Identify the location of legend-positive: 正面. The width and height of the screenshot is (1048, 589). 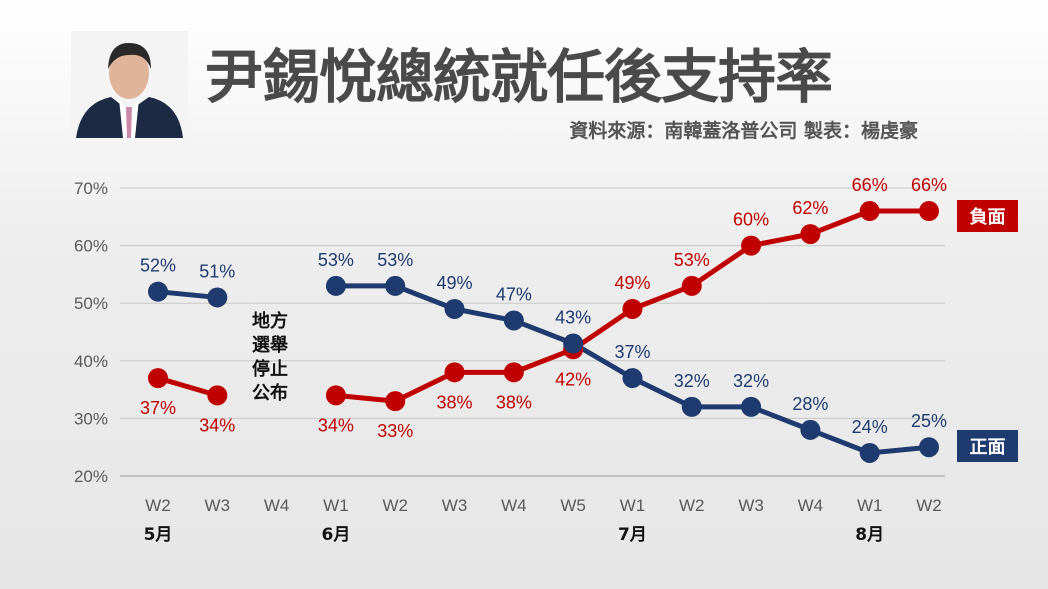
(987, 446).